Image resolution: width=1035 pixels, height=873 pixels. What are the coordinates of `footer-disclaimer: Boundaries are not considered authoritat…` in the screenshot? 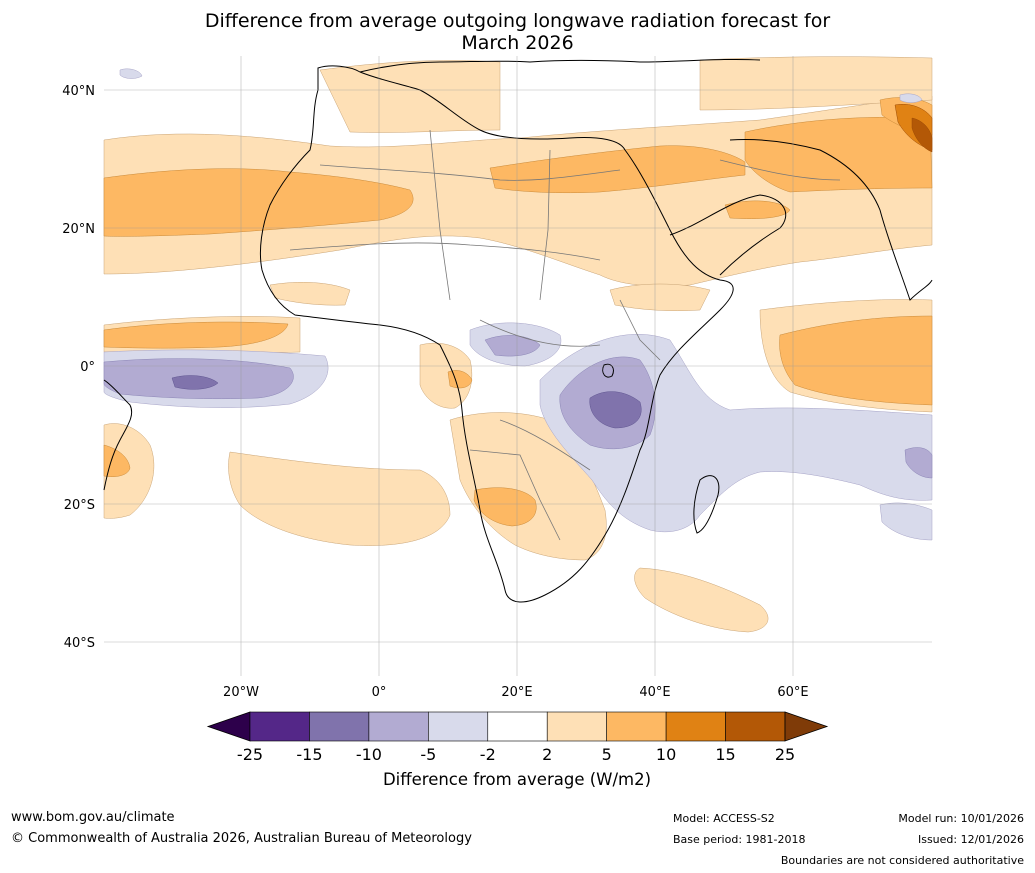 It's located at (902, 860).